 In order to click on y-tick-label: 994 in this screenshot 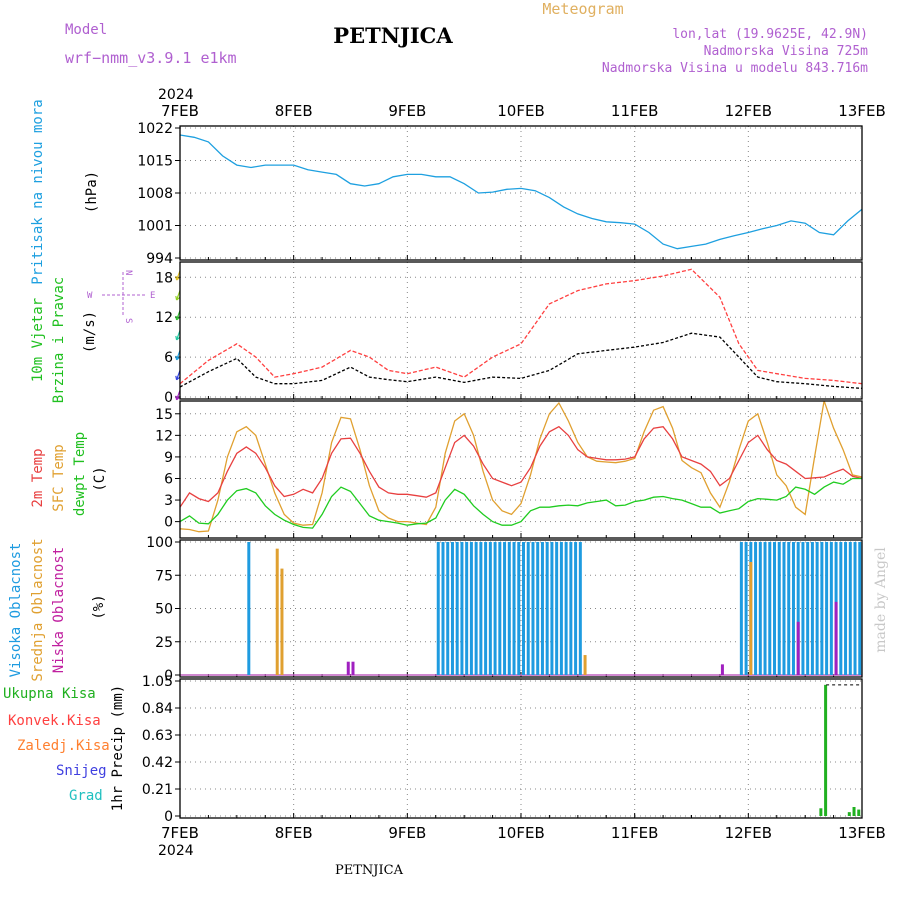, I will do `click(159, 259)`.